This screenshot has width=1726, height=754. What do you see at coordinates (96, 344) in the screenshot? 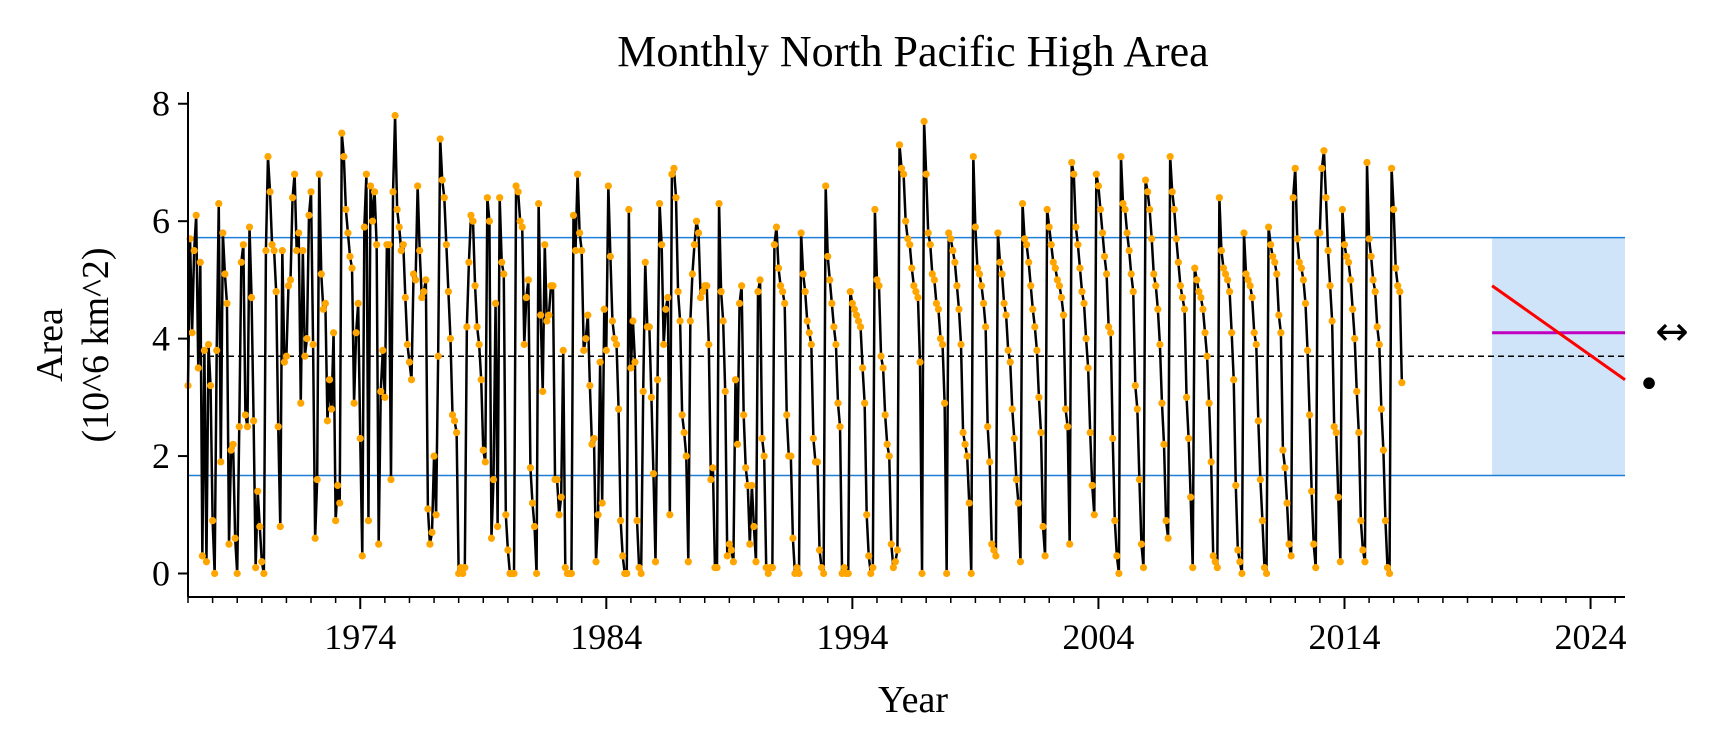
I see `y-axis-label-line2: (10^6 km^2)` at bounding box center [96, 344].